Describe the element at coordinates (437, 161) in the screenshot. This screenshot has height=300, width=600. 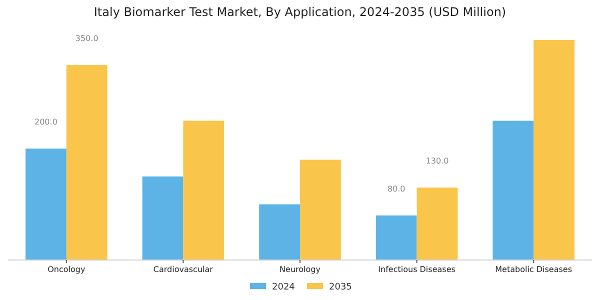
I see `data-label: 130.0` at that location.